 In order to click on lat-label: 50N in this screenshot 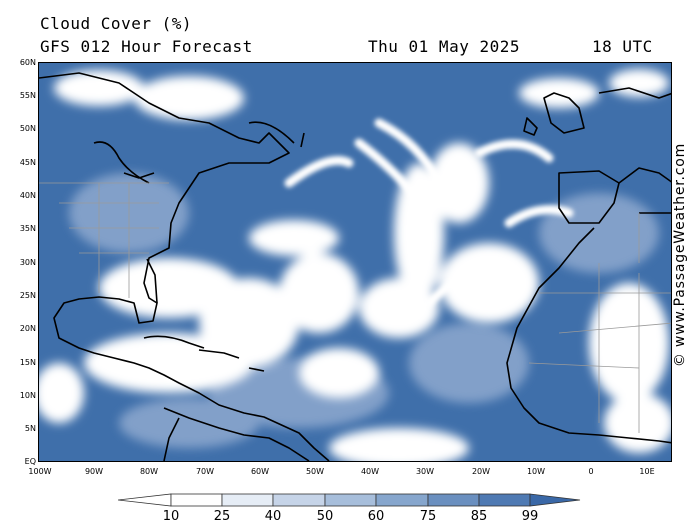, I will do `click(27, 128)`.